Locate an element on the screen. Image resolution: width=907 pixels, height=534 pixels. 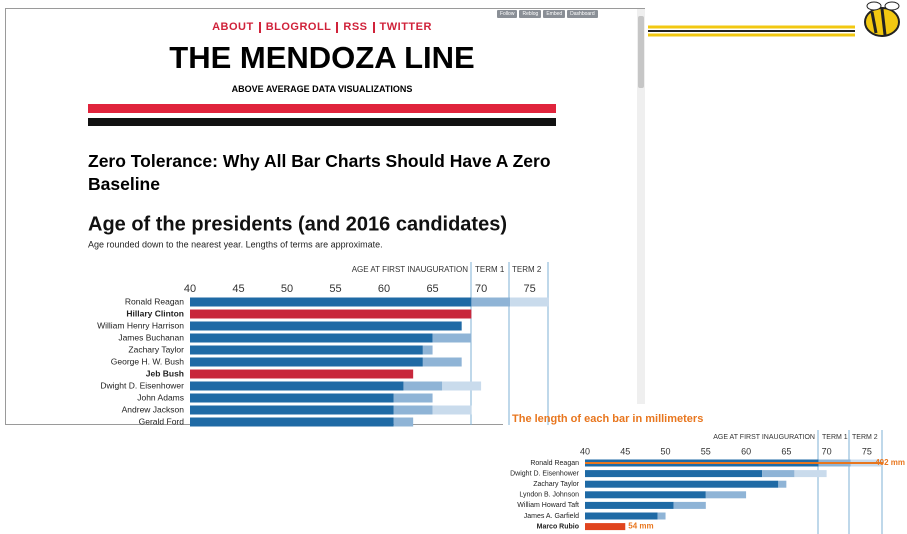
scrollbar is located at coordinates (641, 216).